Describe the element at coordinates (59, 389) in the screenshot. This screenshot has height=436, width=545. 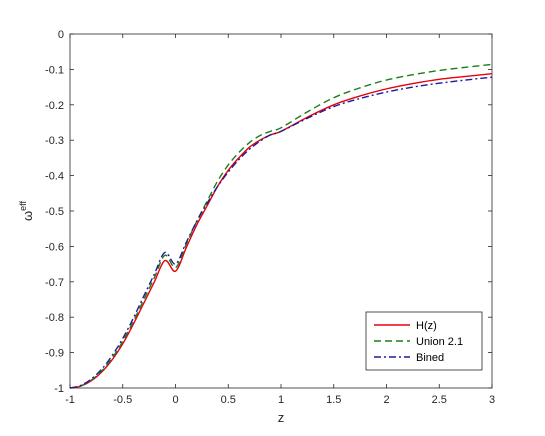
I see `y-tick-label: -1` at that location.